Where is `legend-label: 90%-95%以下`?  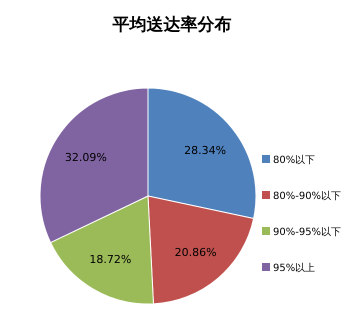
legend-label: 90%-95%以下 is located at coordinates (307, 232).